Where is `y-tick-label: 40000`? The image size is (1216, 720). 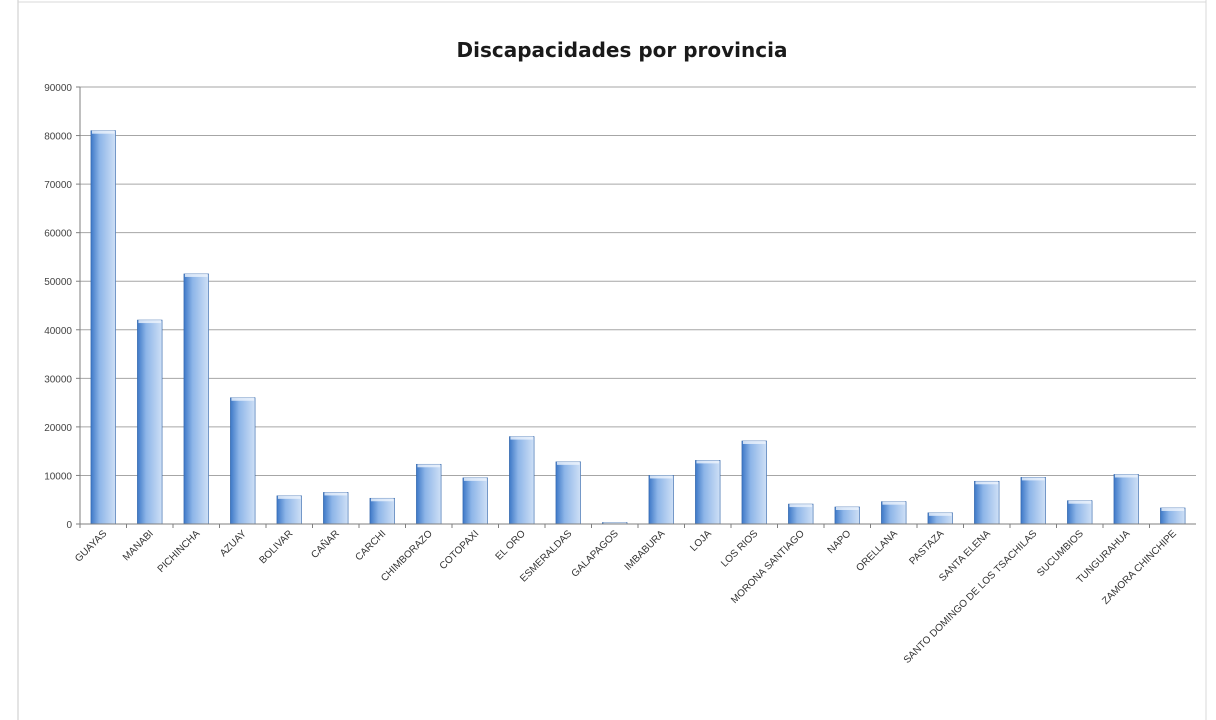
y-tick-label: 40000 is located at coordinates (58, 331).